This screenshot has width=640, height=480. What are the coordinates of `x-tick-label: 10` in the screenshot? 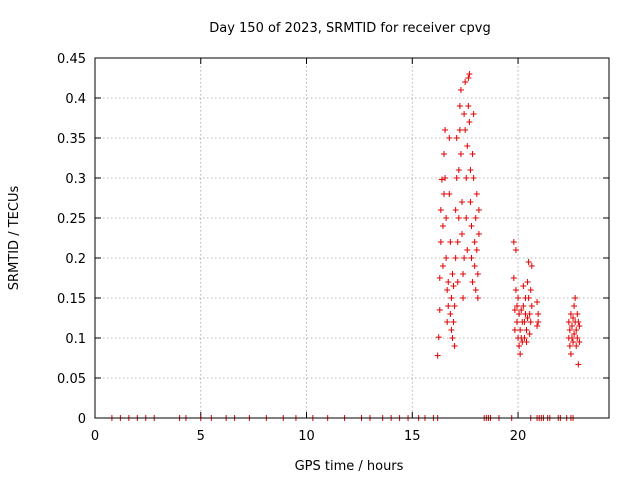 It's located at (306, 436).